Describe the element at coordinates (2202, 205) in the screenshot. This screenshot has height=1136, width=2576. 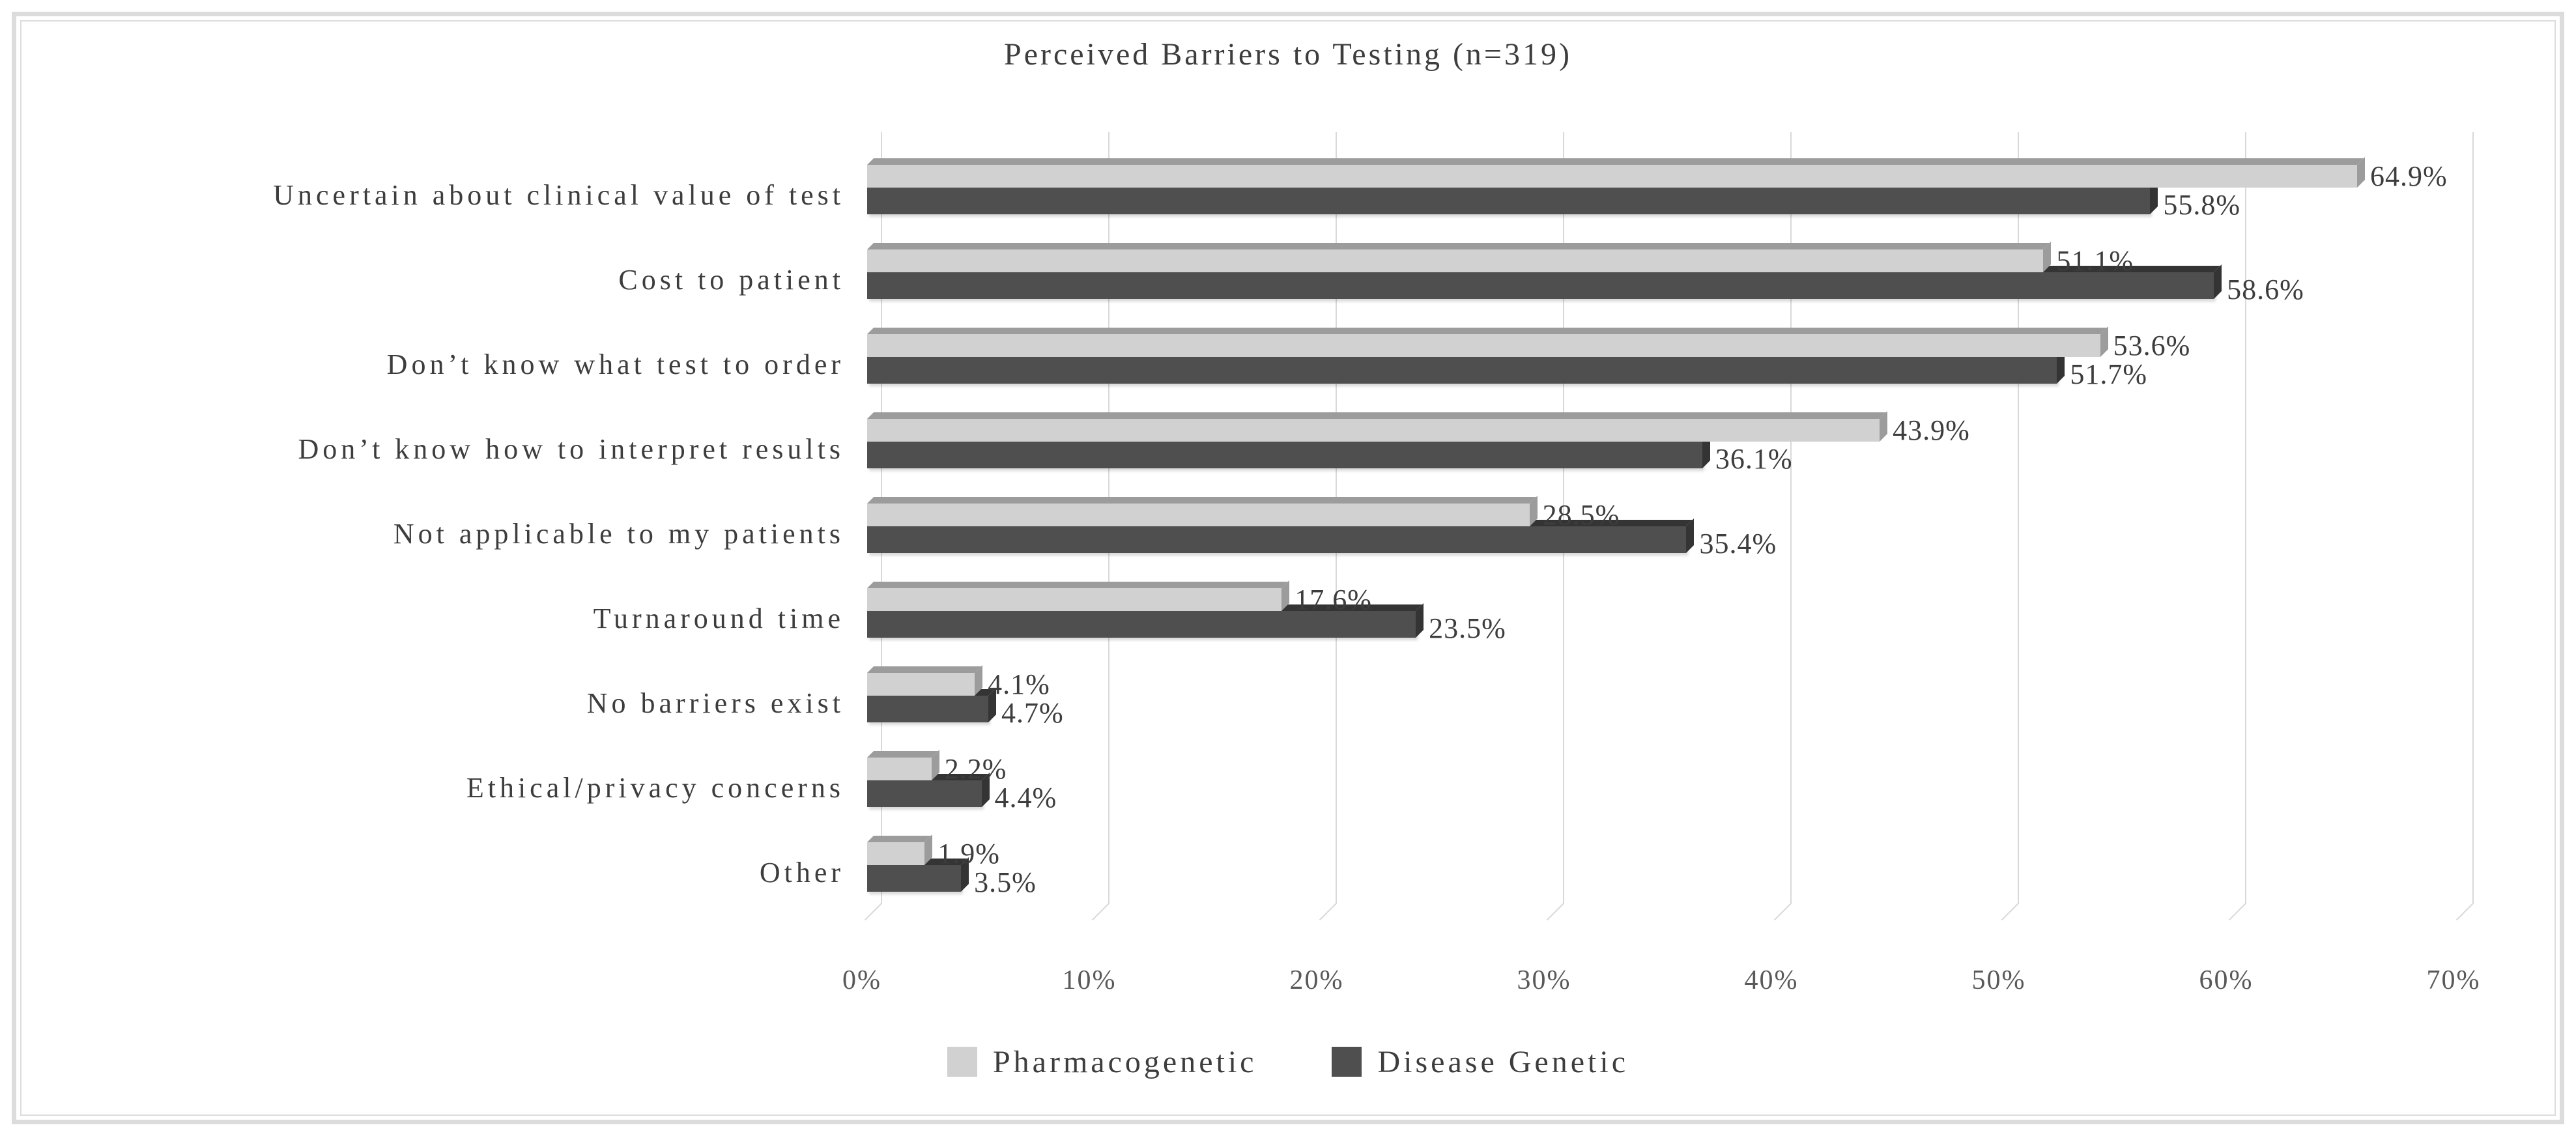
I see `data-label-disease-genetic: 55.8%` at that location.